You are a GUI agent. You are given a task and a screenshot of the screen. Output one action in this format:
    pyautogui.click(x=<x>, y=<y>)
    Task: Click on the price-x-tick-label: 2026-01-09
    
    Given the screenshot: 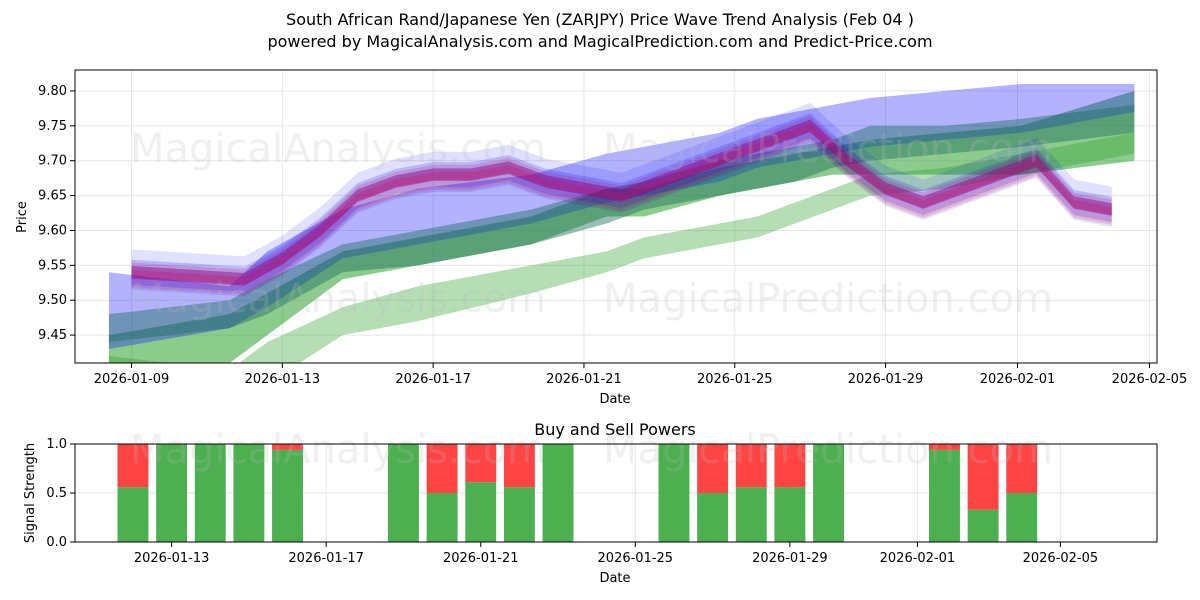 What is the action you would take?
    pyautogui.click(x=132, y=379)
    